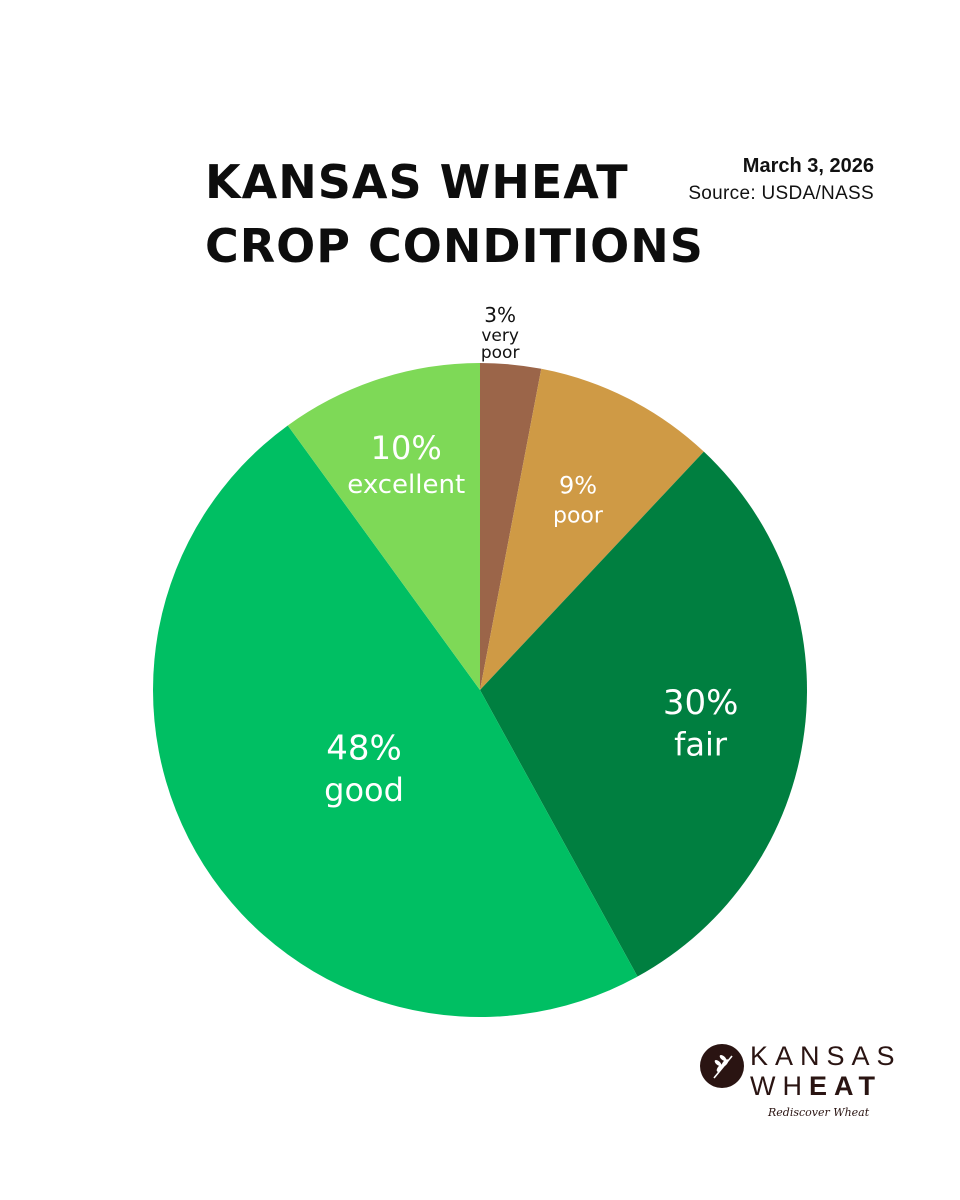 Image resolution: width=960 pixels, height=1200 pixels. I want to click on logo-word-wheat: WHEAT, so click(816, 1086).